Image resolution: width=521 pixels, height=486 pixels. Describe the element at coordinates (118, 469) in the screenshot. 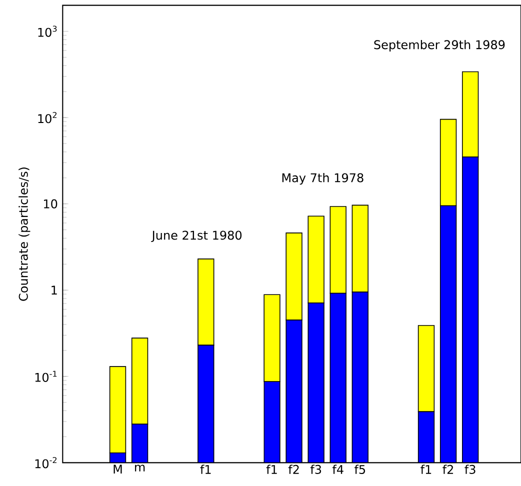

I see `x-tick-label: M` at that location.